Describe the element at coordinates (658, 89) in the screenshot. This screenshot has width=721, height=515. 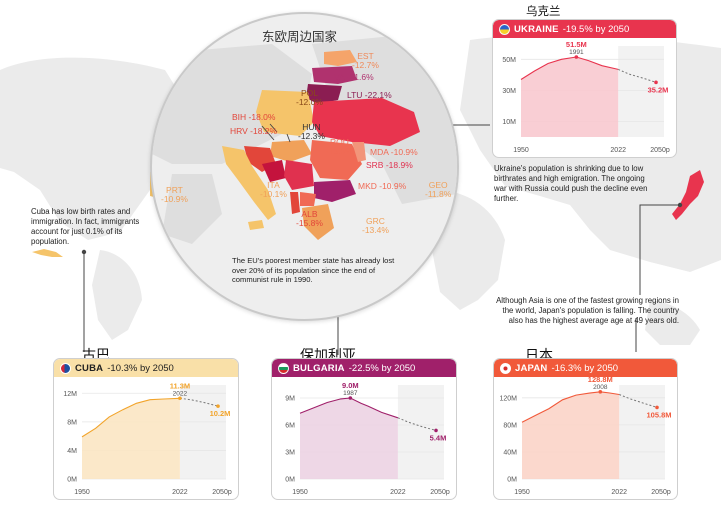
I see `end-value-label: 35.2M` at that location.